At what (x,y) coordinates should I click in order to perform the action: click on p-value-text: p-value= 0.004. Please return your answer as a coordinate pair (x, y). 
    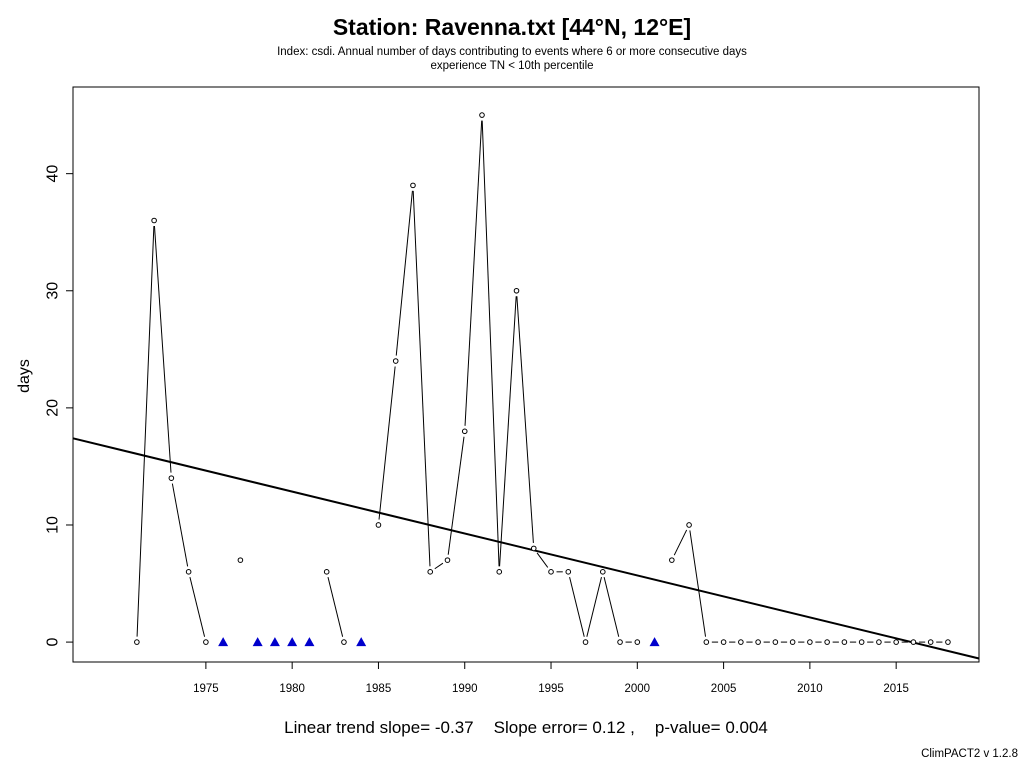
    Looking at the image, I should click on (711, 727).